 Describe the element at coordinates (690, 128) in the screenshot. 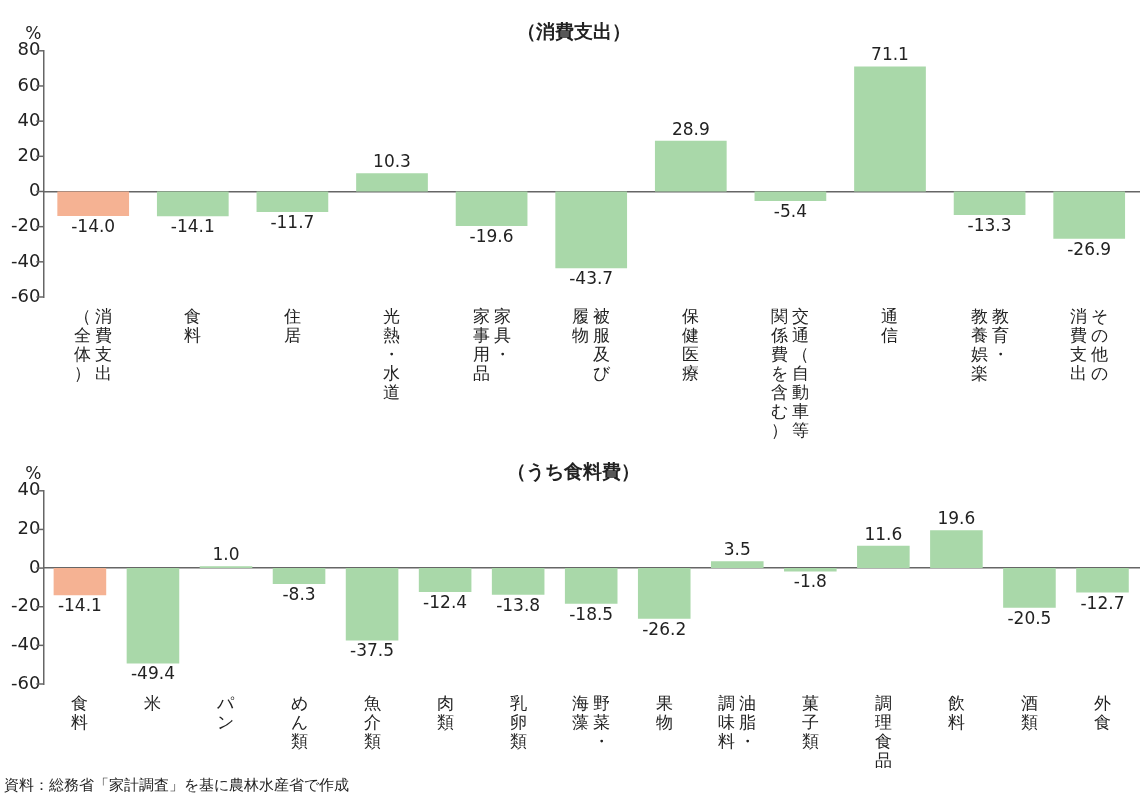

I see `data-label: 28.9` at that location.